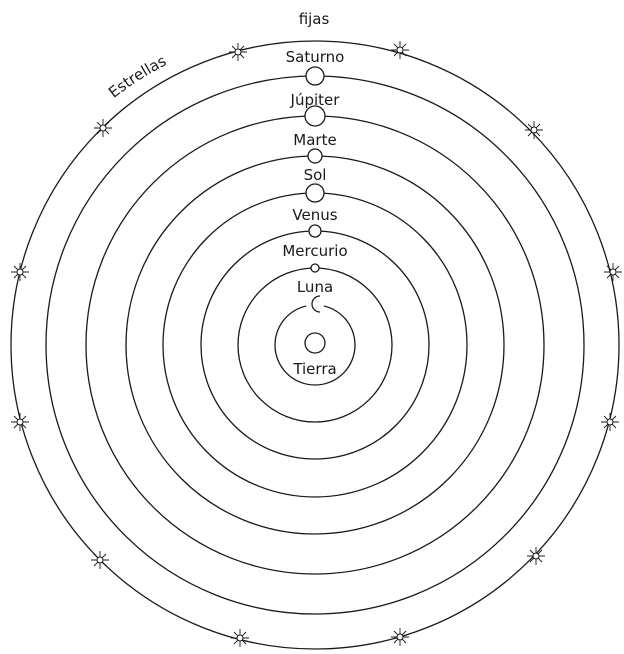 This screenshot has height=654, width=624. Describe the element at coordinates (314, 369) in the screenshot. I see `body-label-tierra: Tierra` at that location.